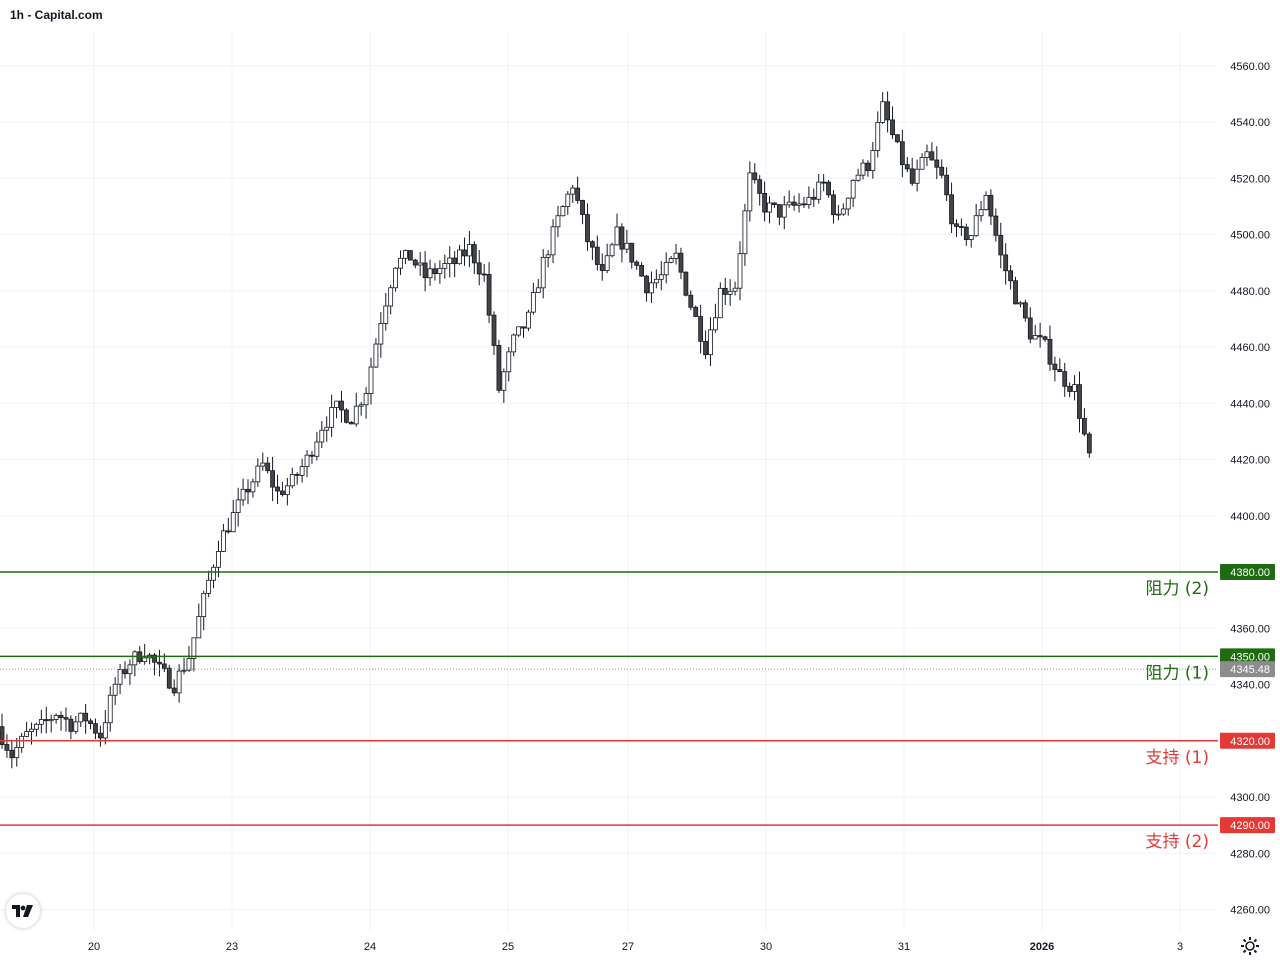 This screenshot has width=1280, height=961. I want to click on x-tick-label: 20, so click(94, 947).